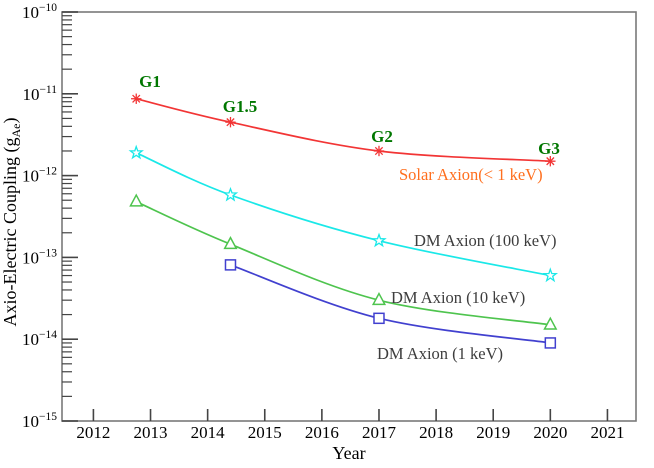  What do you see at coordinates (208, 432) in the screenshot?
I see `x-tick-label: 2014` at bounding box center [208, 432].